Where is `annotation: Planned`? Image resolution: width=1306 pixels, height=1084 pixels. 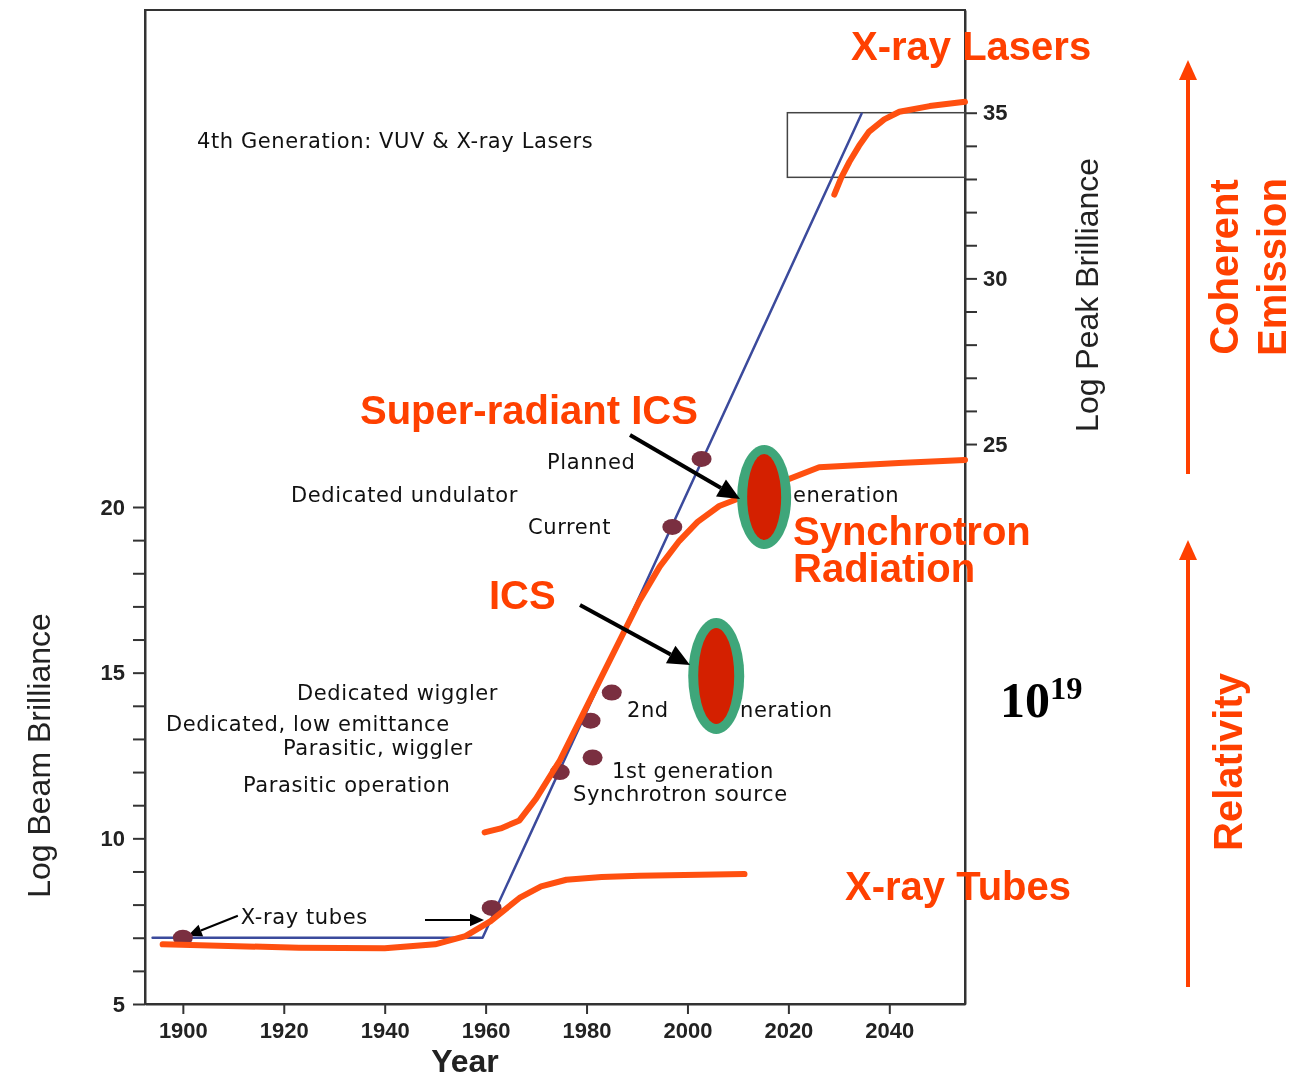
annotation: Planned is located at coordinates (591, 462).